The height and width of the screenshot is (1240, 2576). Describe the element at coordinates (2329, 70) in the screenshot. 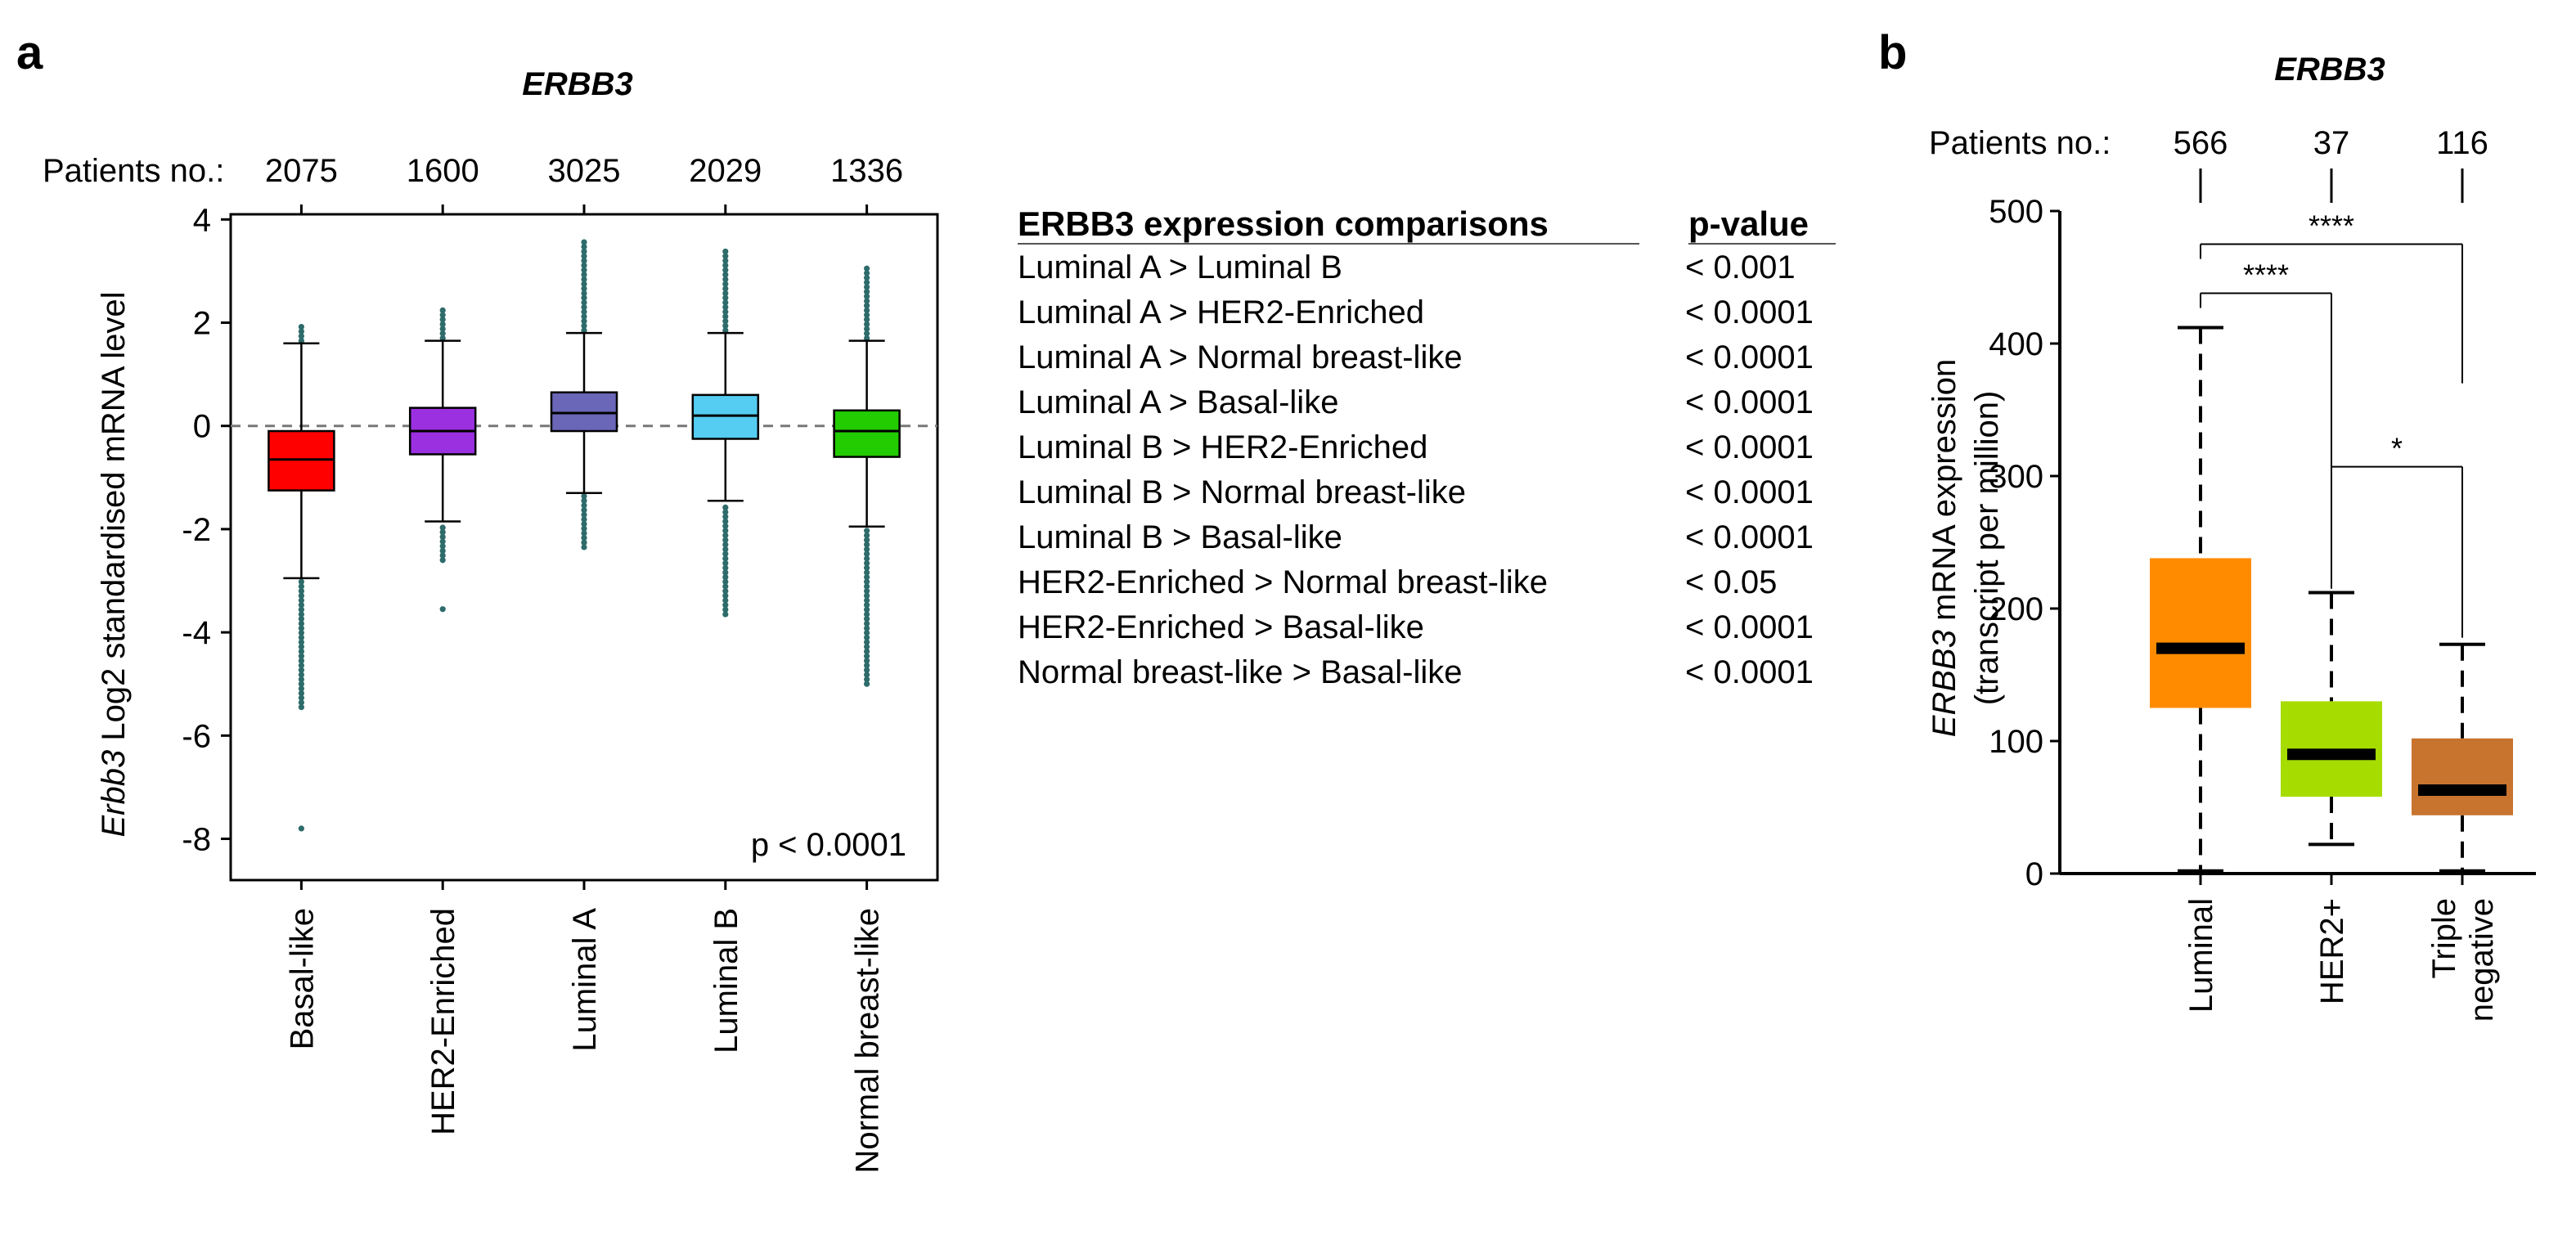

I see `panel-b-title: ERBB3` at that location.